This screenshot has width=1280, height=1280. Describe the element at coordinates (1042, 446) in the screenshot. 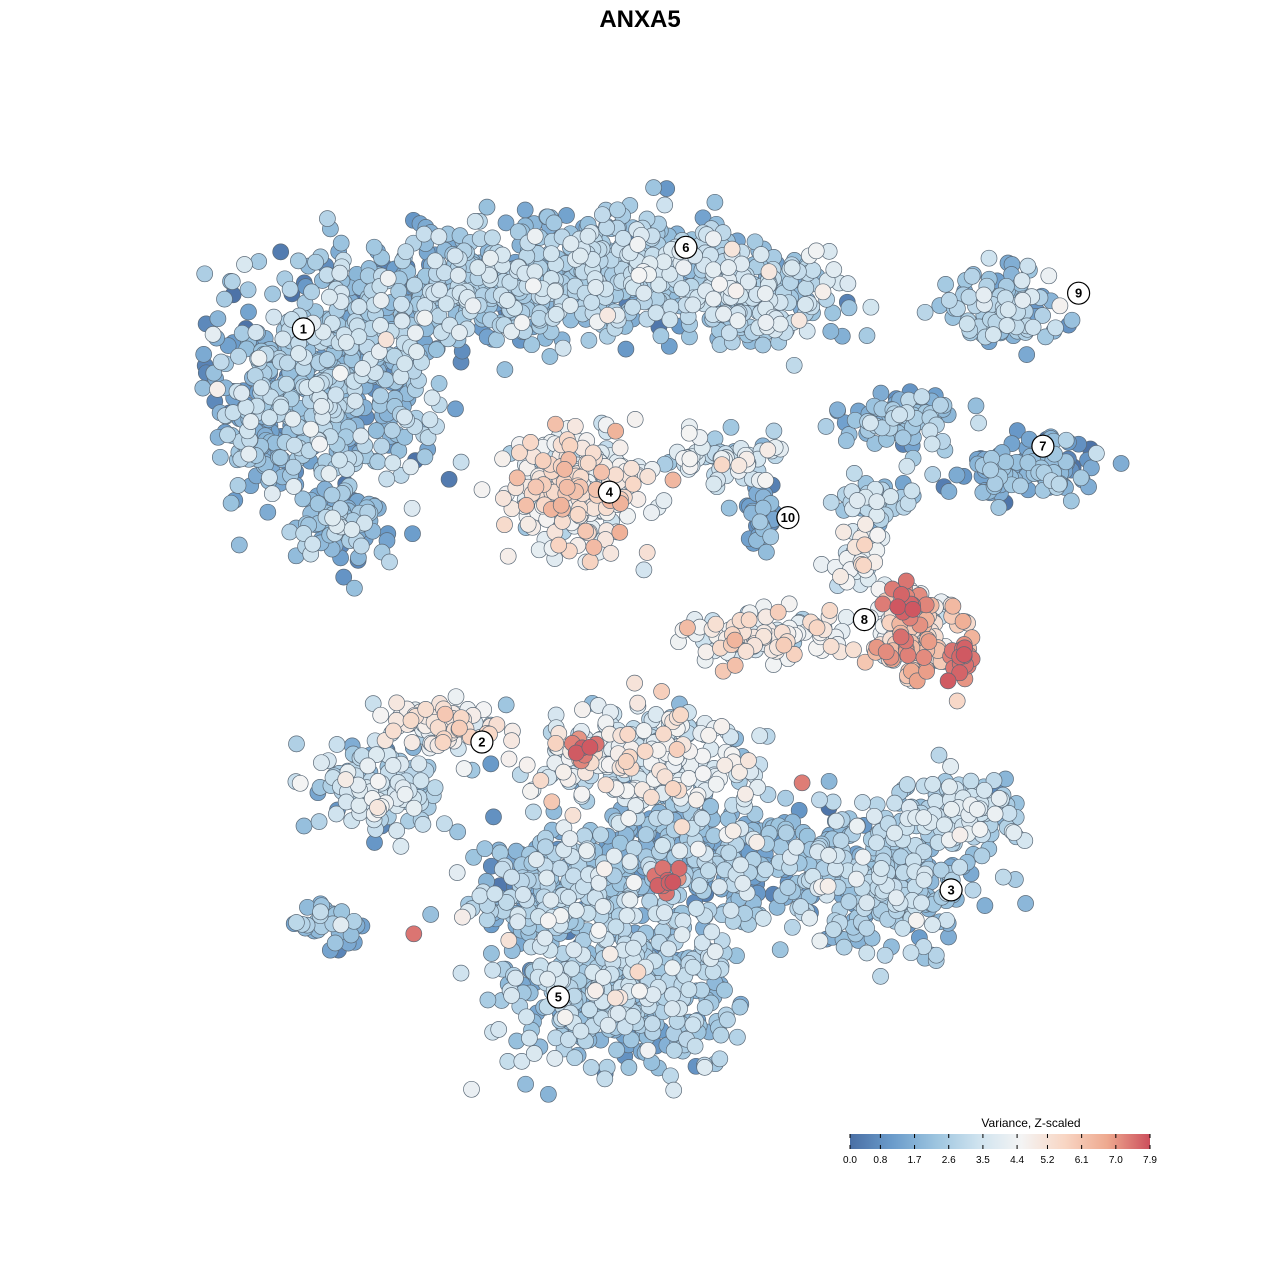

I see `cluster-label-text: 7` at that location.